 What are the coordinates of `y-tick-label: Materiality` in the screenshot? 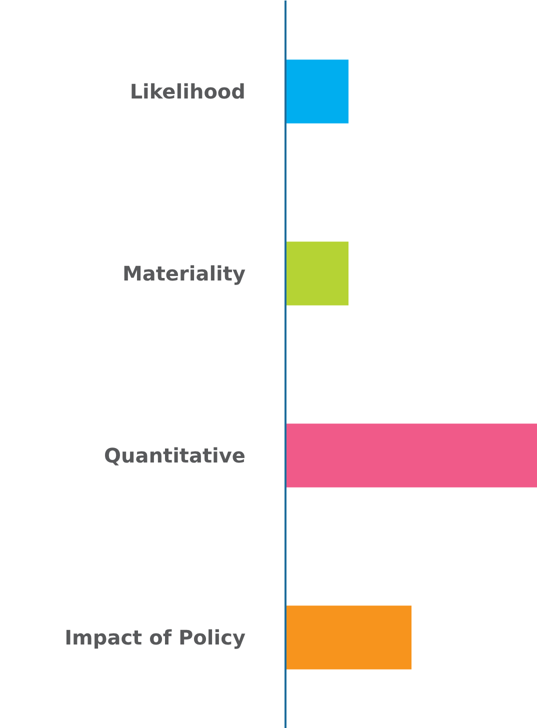 It's located at (184, 274).